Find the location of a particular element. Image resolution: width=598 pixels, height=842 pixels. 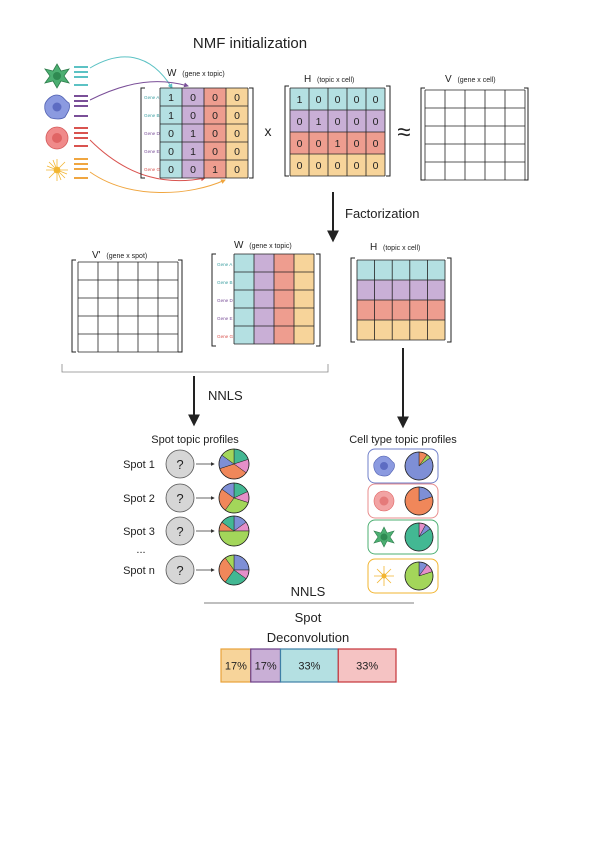

spot-label: Spot 3 is located at coordinates (139, 532).